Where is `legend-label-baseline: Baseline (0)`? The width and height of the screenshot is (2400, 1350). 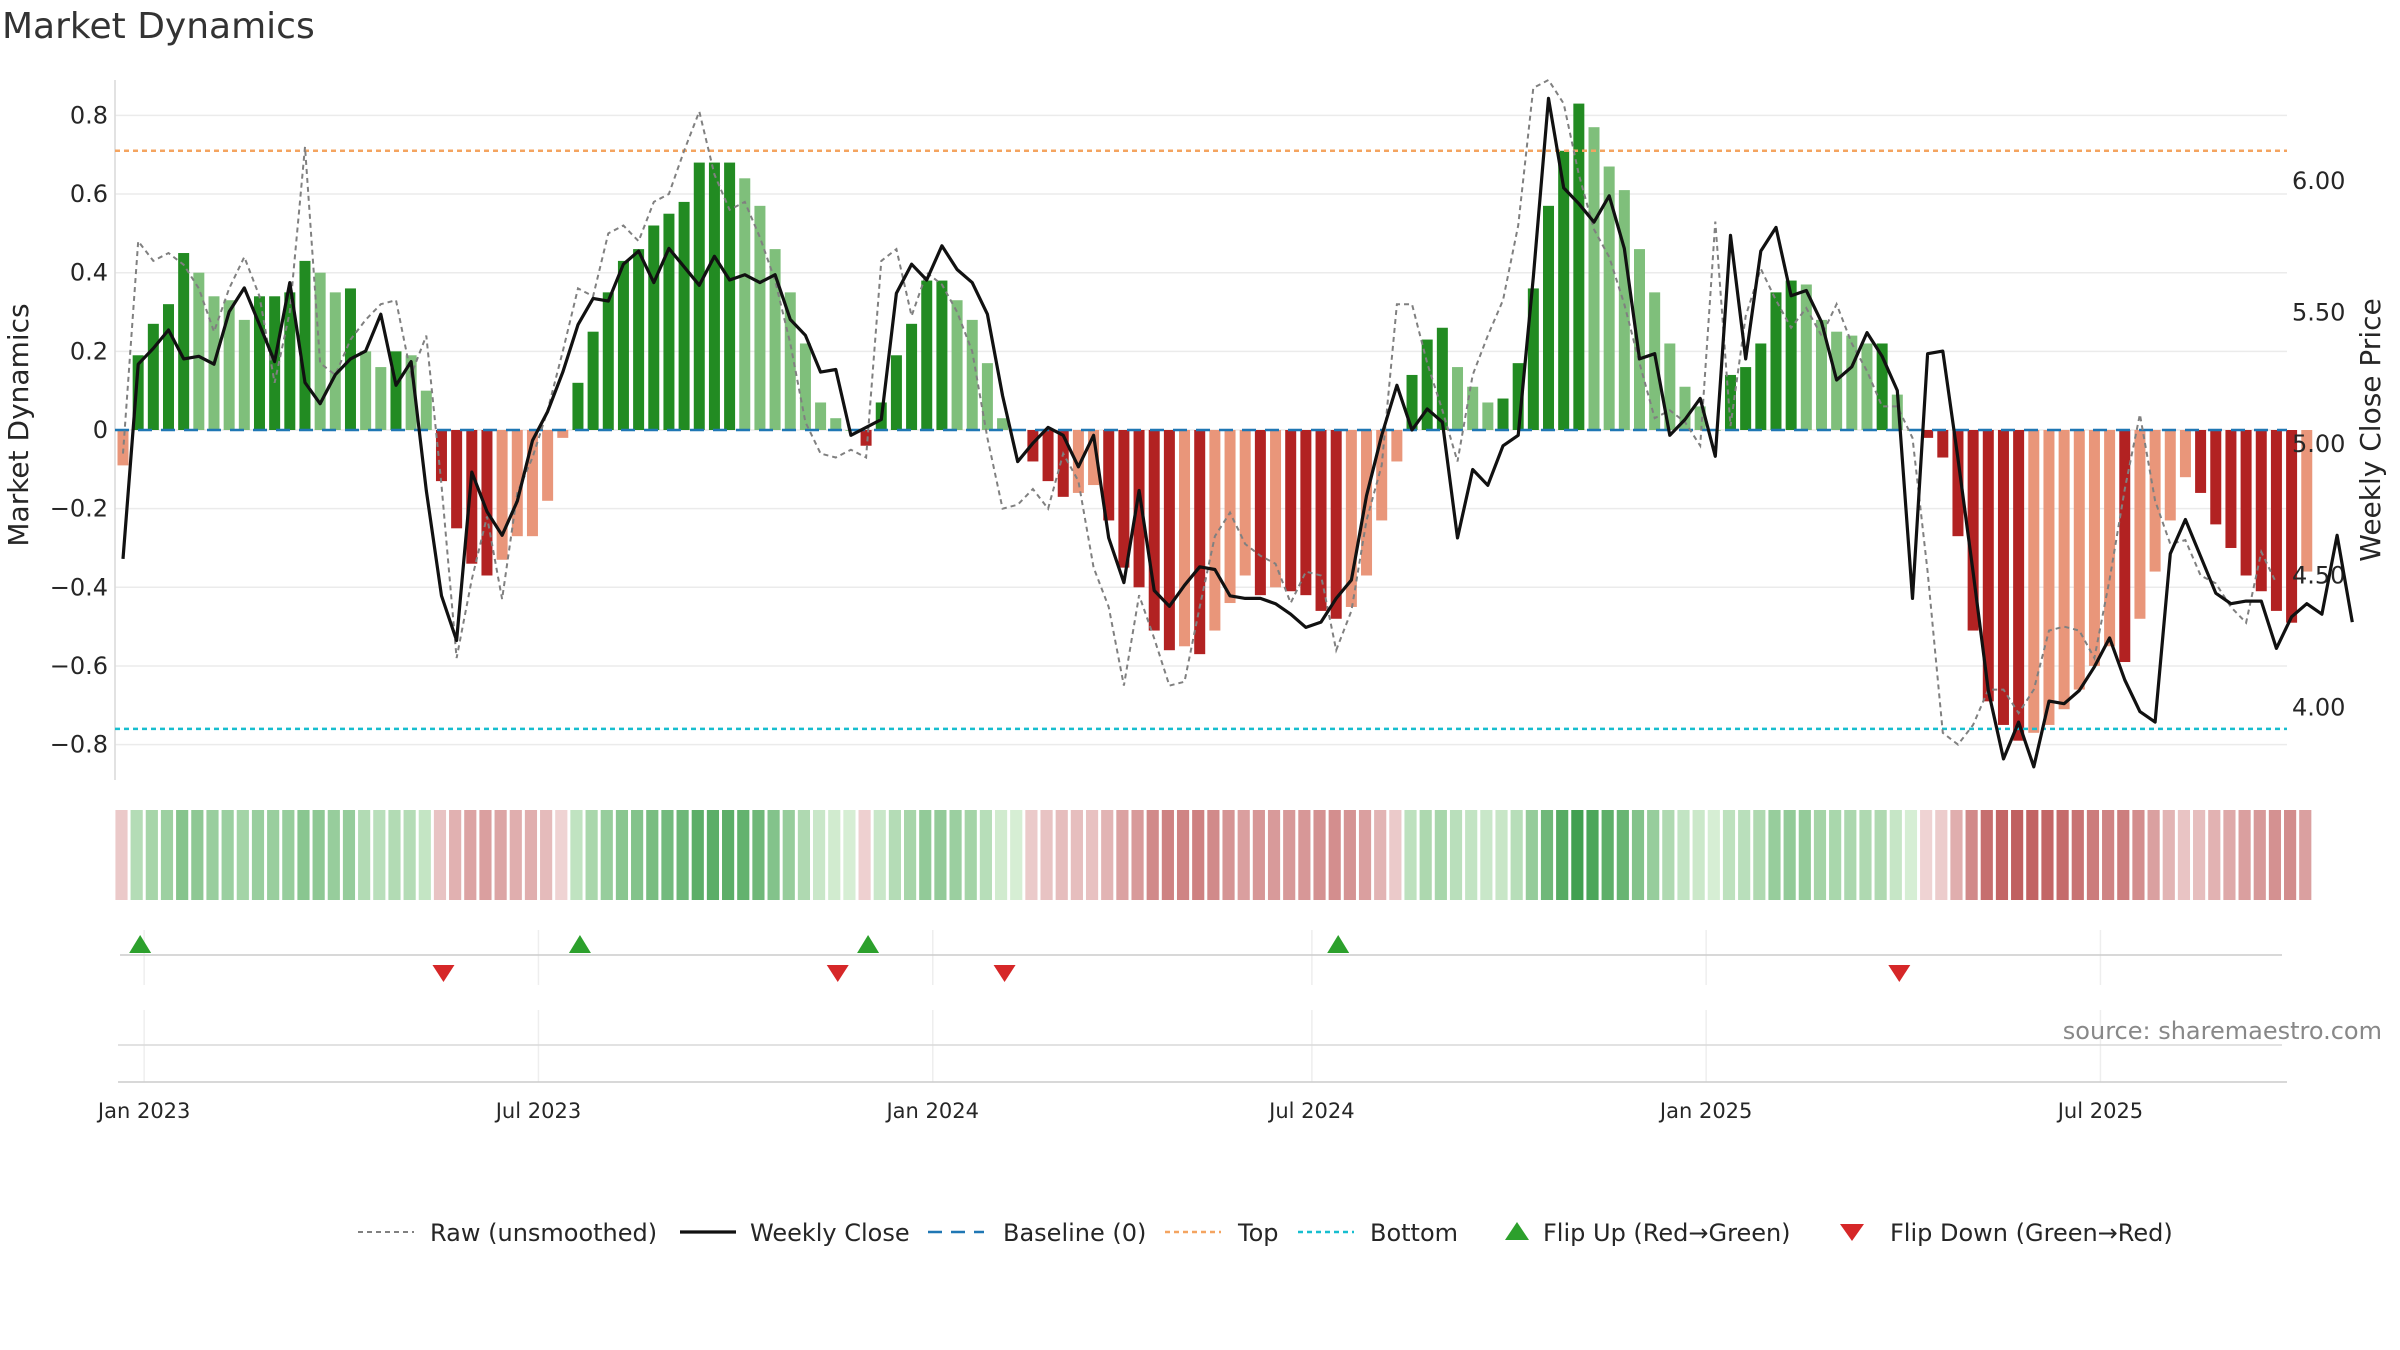
legend-label-baseline: Baseline (0) is located at coordinates (1074, 1233).